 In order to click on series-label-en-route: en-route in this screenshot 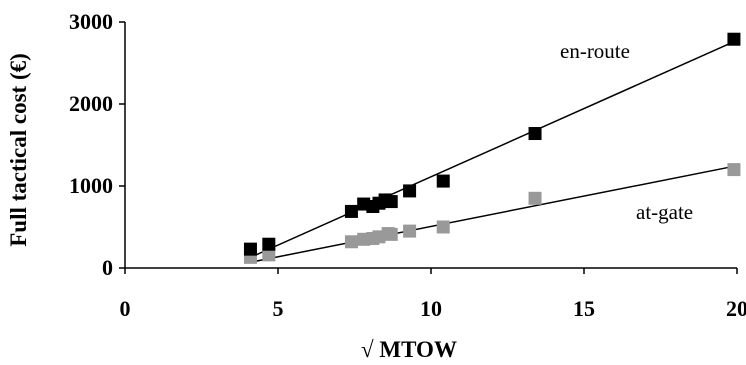, I will do `click(595, 51)`.